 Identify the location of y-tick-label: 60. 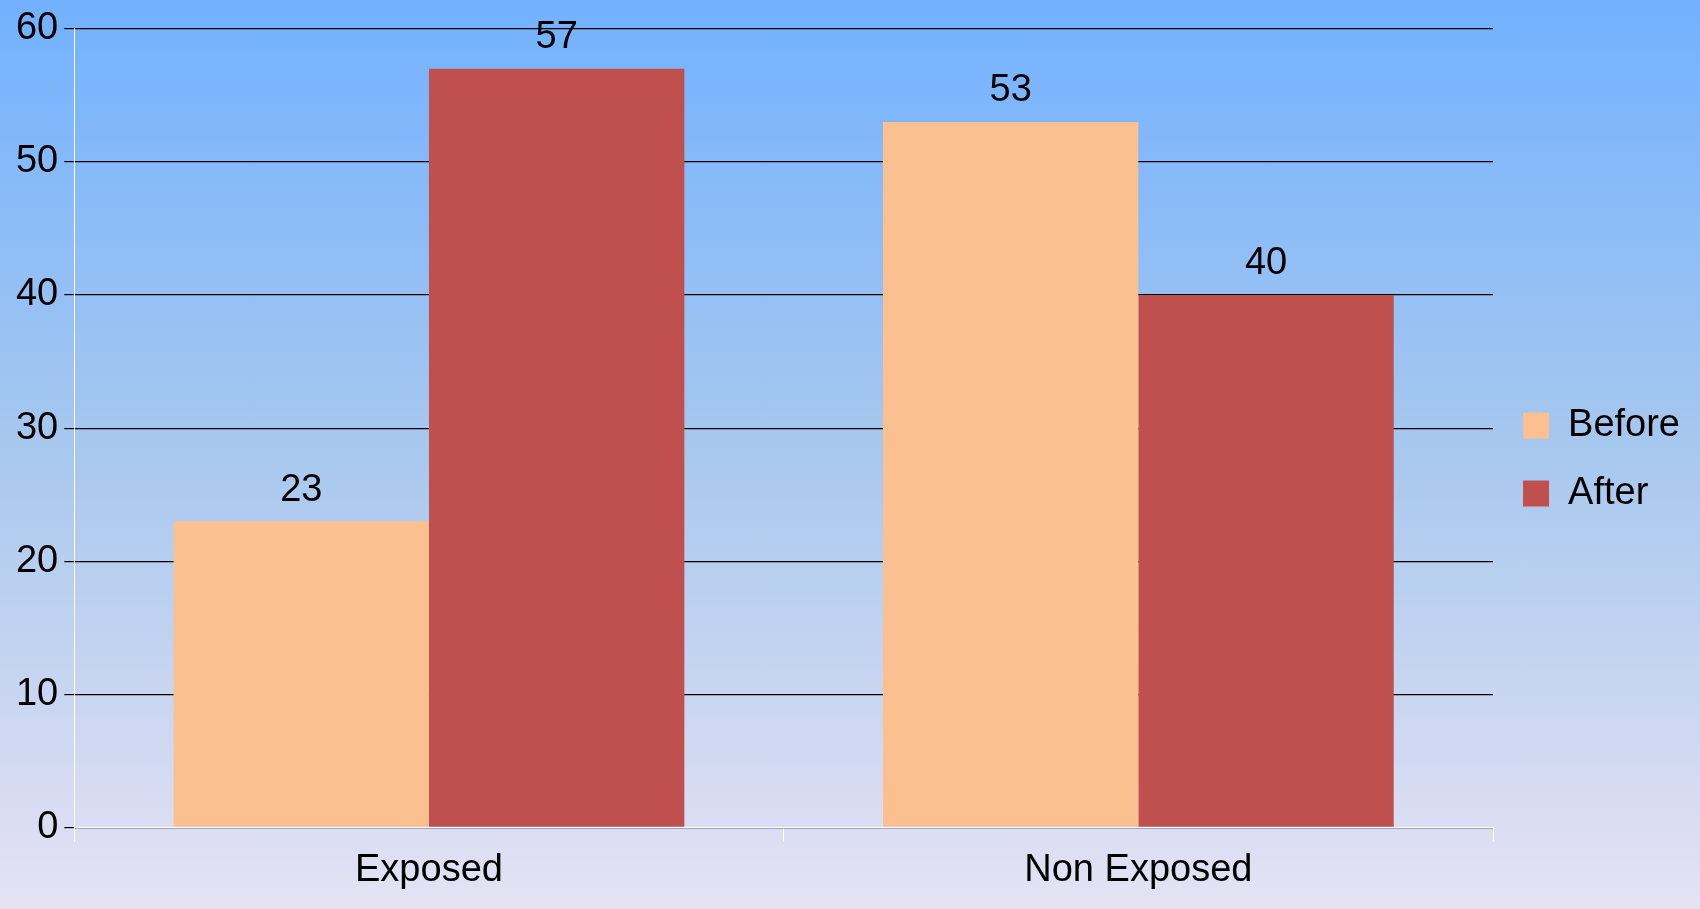
(37, 26).